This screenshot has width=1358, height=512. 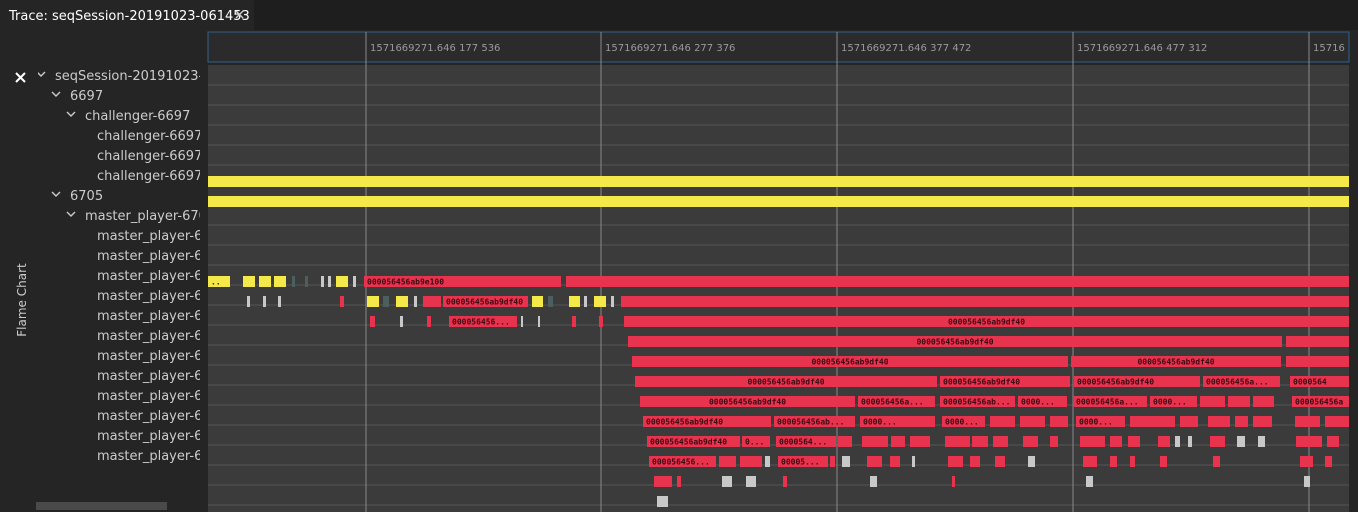 I want to click on tab, so click(x=127, y=15).